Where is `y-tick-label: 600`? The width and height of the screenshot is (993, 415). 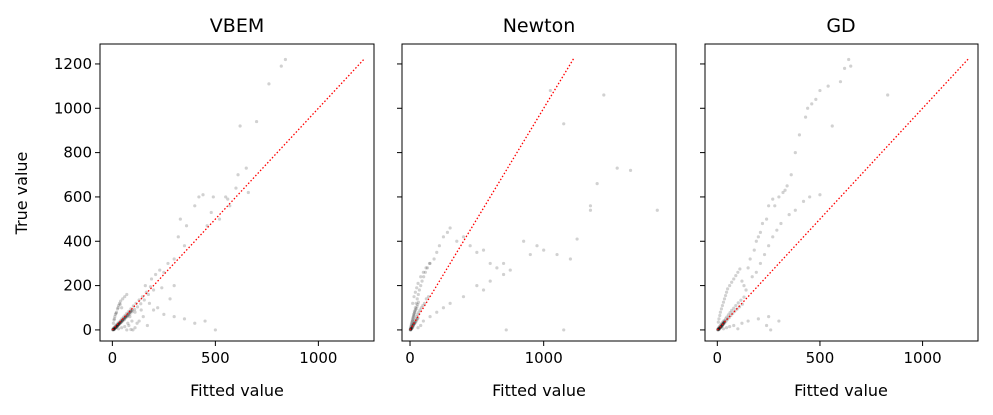 y-tick-label: 600 is located at coordinates (77, 197).